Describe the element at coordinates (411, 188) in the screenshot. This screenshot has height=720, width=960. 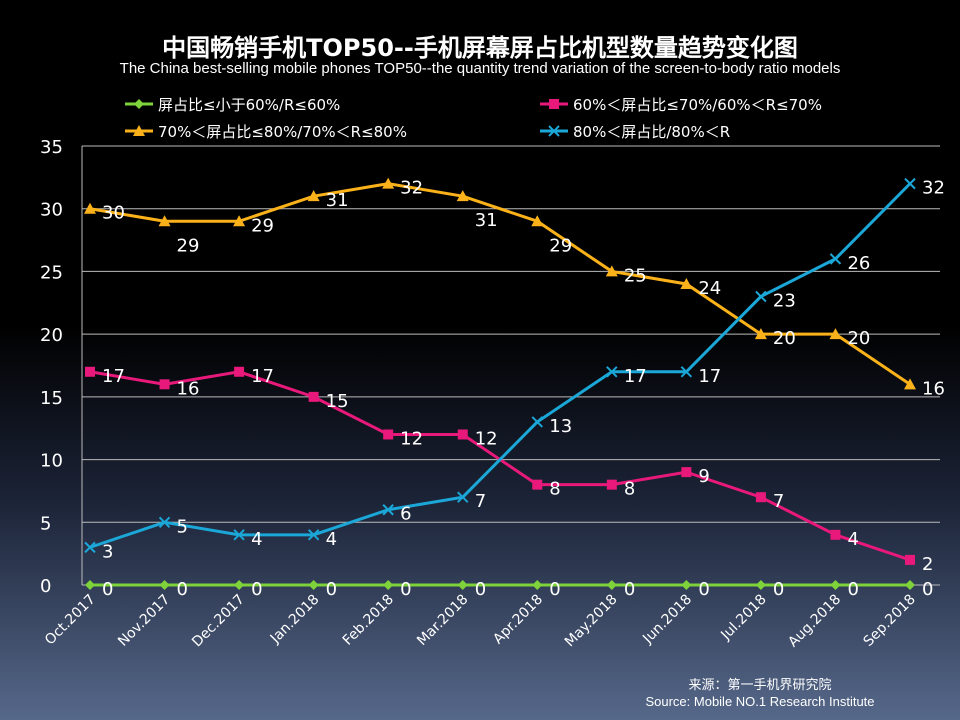
I see `data-label: 32` at that location.